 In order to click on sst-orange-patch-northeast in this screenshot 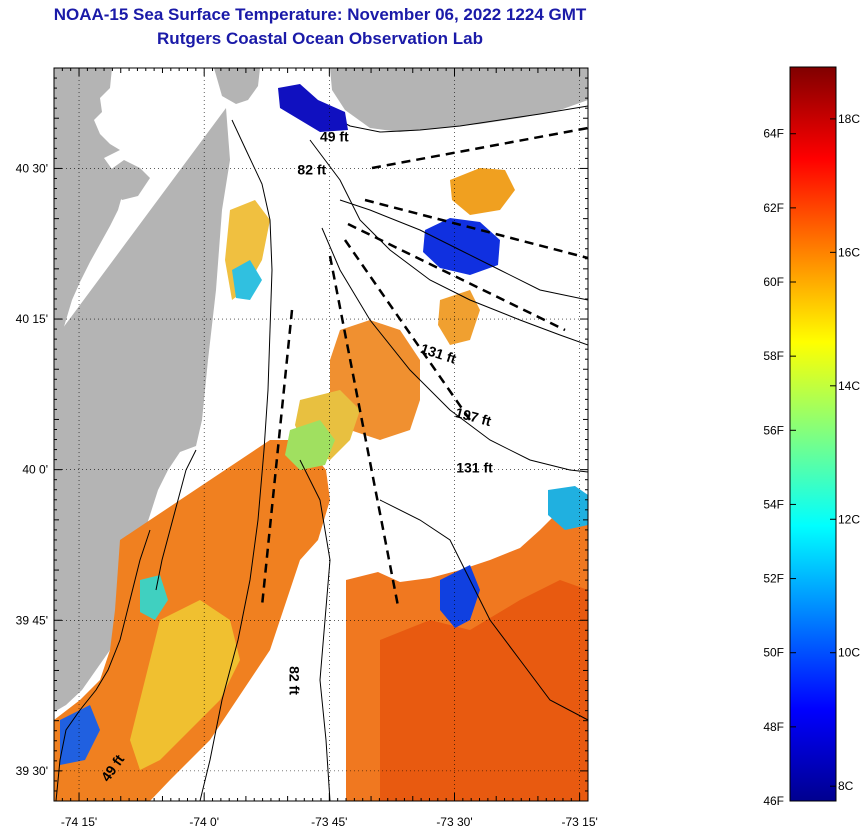, I will do `click(482, 191)`.